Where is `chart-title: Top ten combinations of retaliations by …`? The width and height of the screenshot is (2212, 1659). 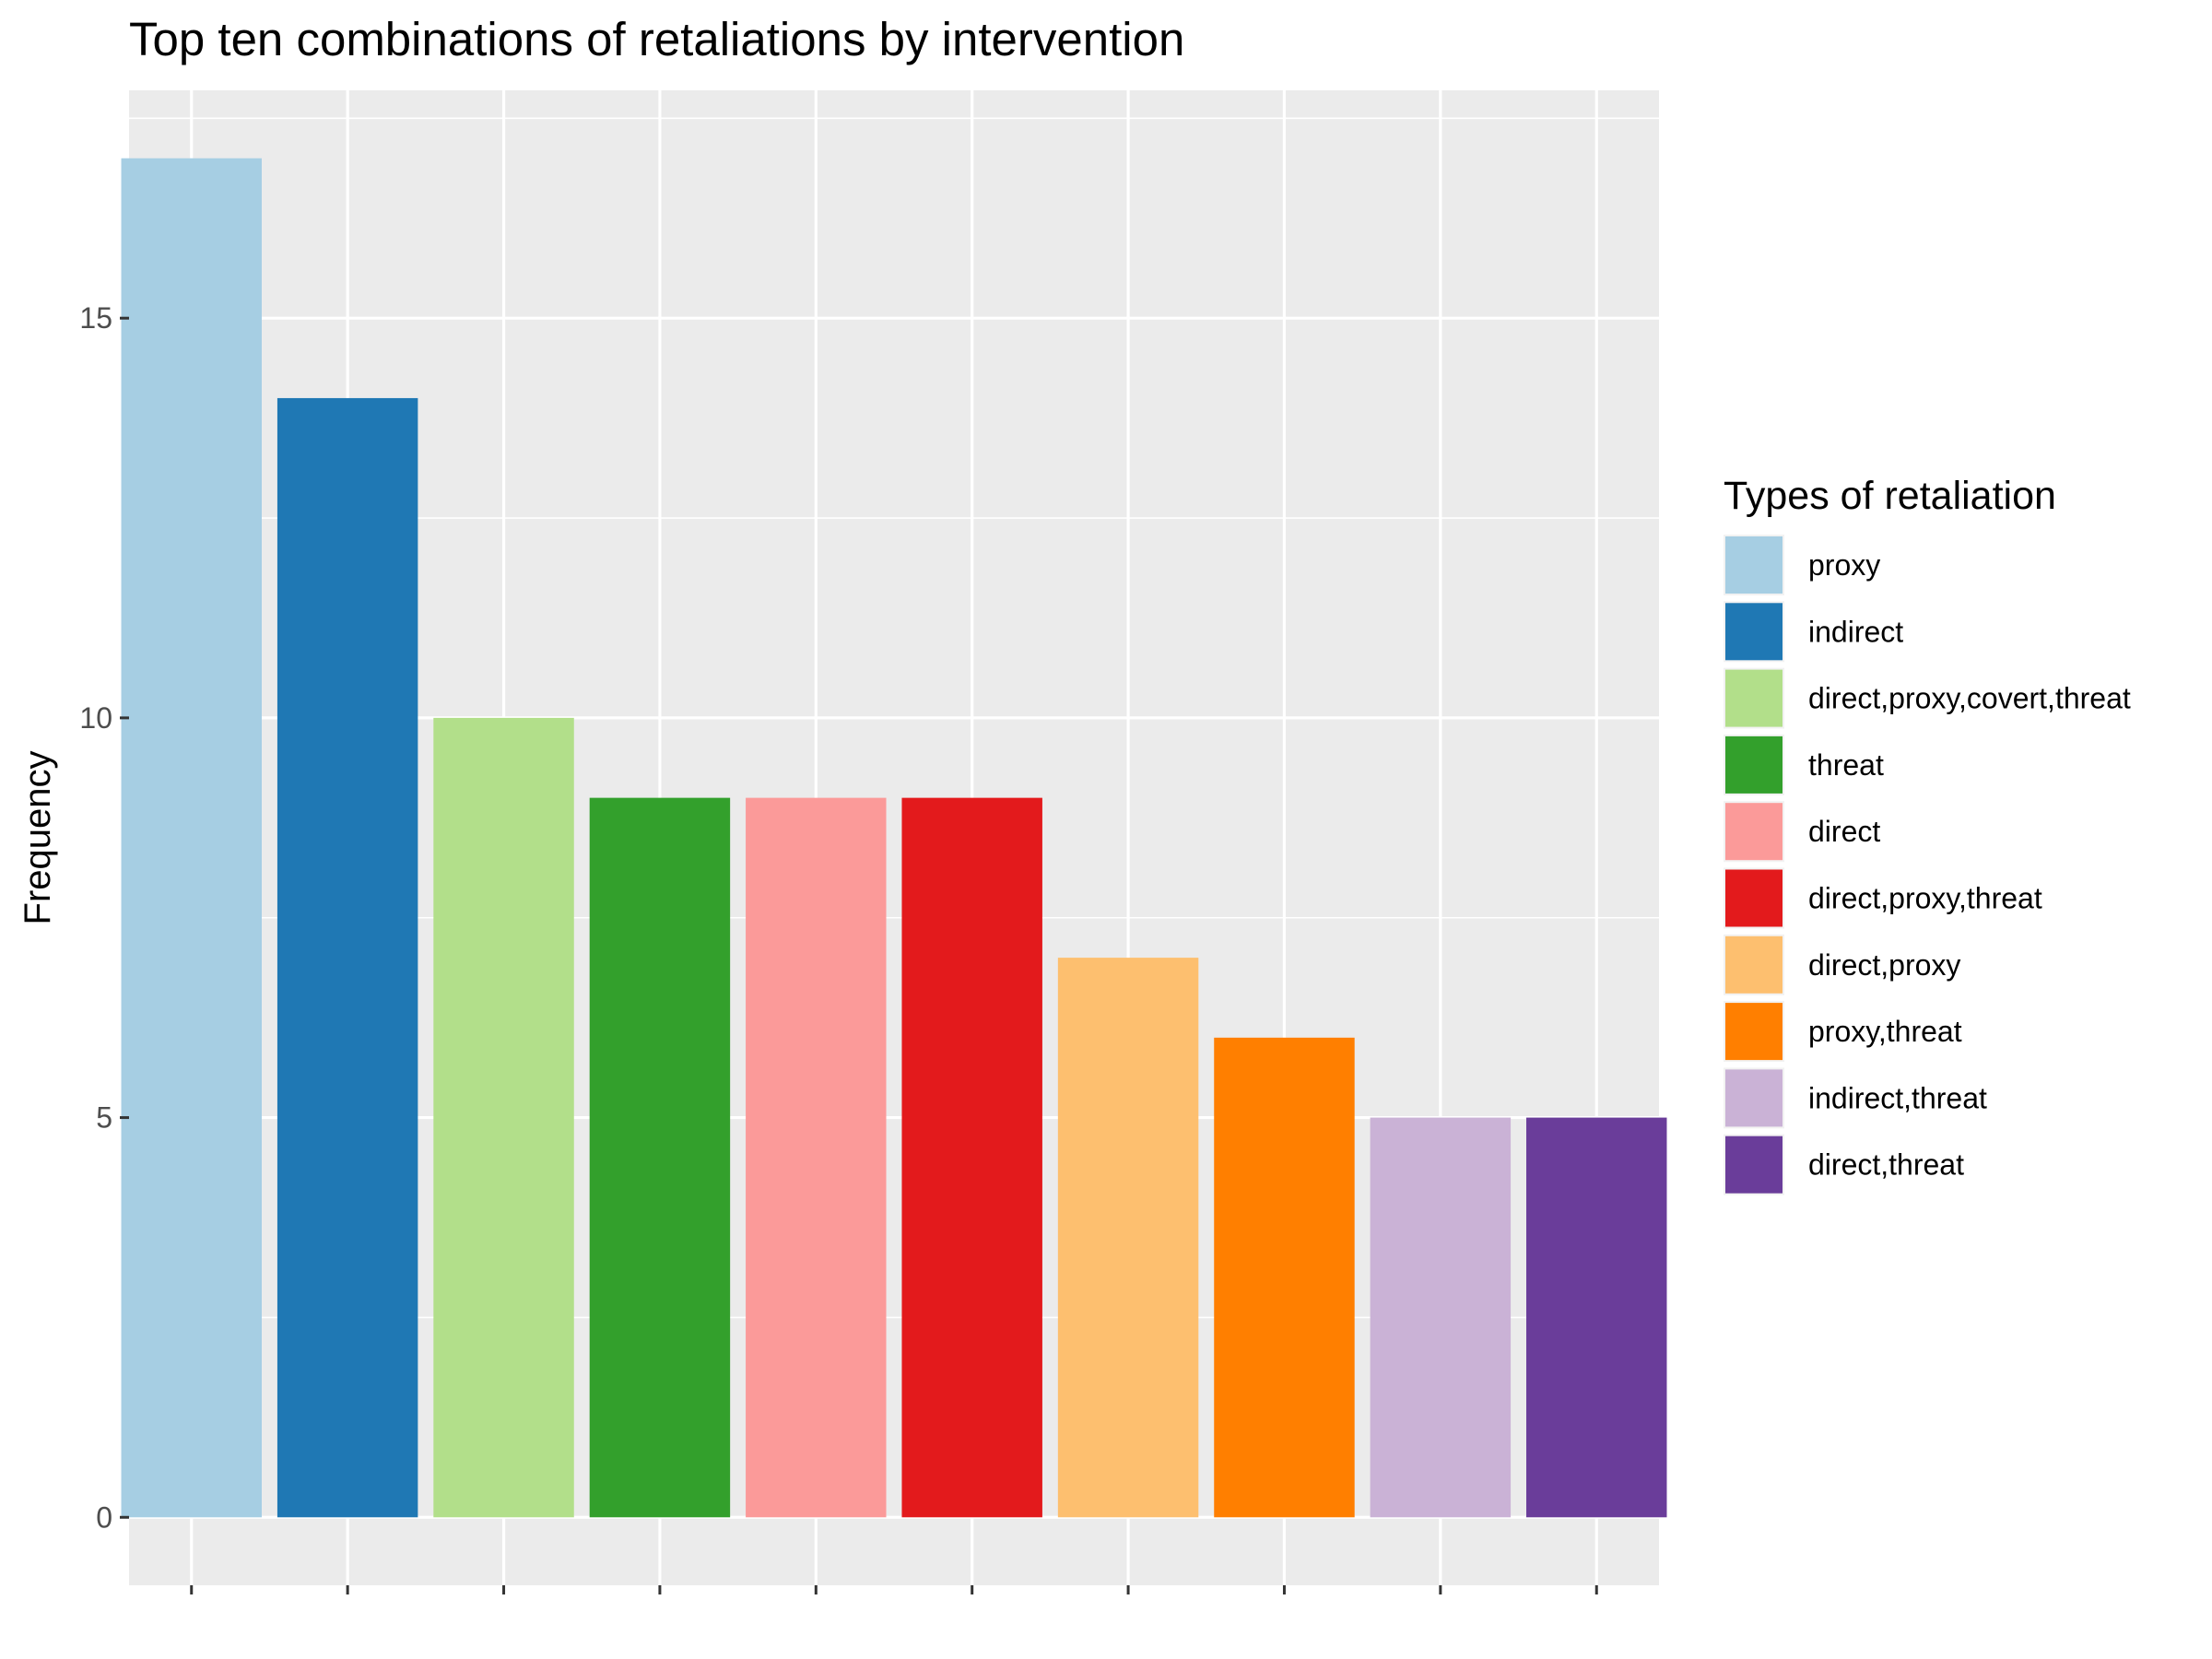 chart-title: Top ten combinations of retaliations by … is located at coordinates (656, 39).